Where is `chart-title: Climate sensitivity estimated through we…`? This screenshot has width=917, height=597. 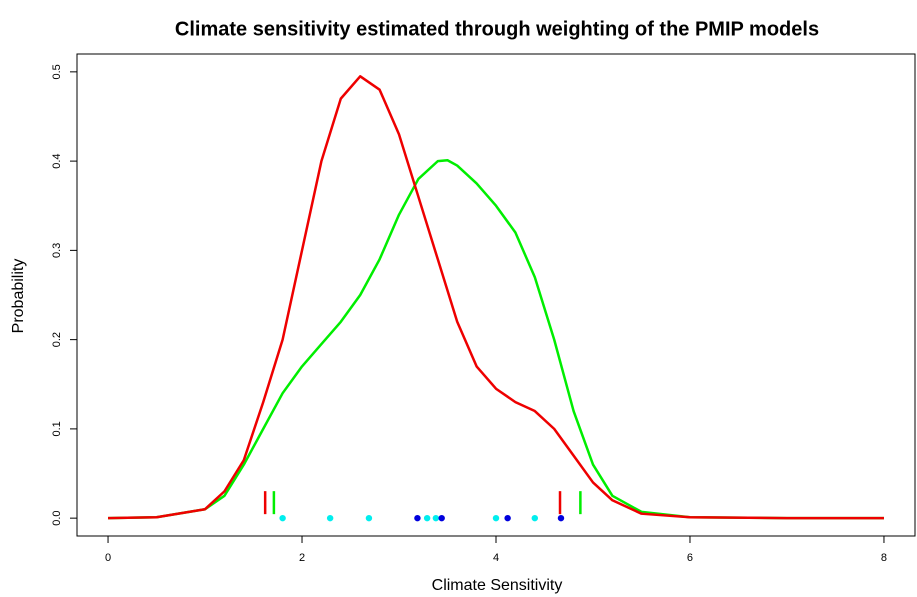
chart-title: Climate sensitivity estimated through we… is located at coordinates (497, 29).